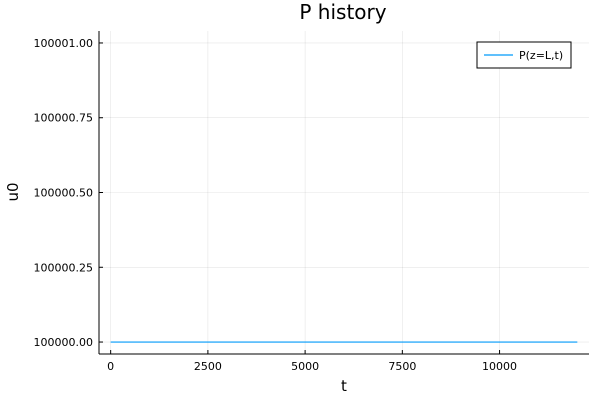 This screenshot has width=600, height=400. I want to click on y-tick-label: 100001.00, so click(64, 43).